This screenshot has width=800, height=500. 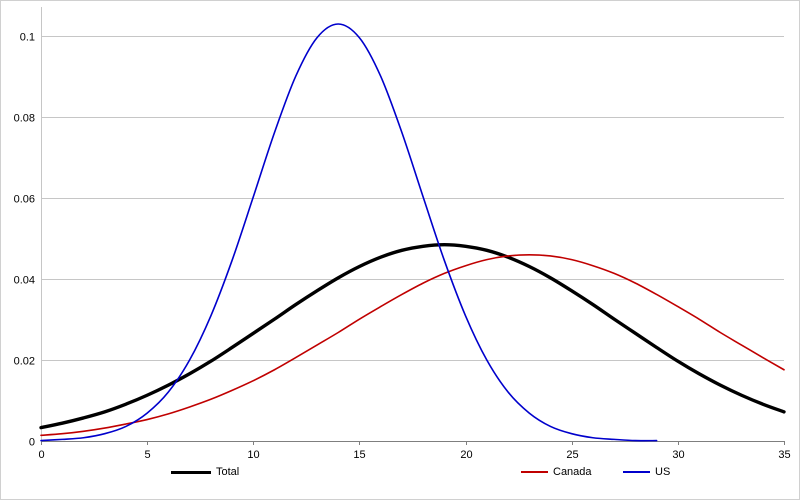 What do you see at coordinates (678, 455) in the screenshot?
I see `x-tick-label: 30` at bounding box center [678, 455].